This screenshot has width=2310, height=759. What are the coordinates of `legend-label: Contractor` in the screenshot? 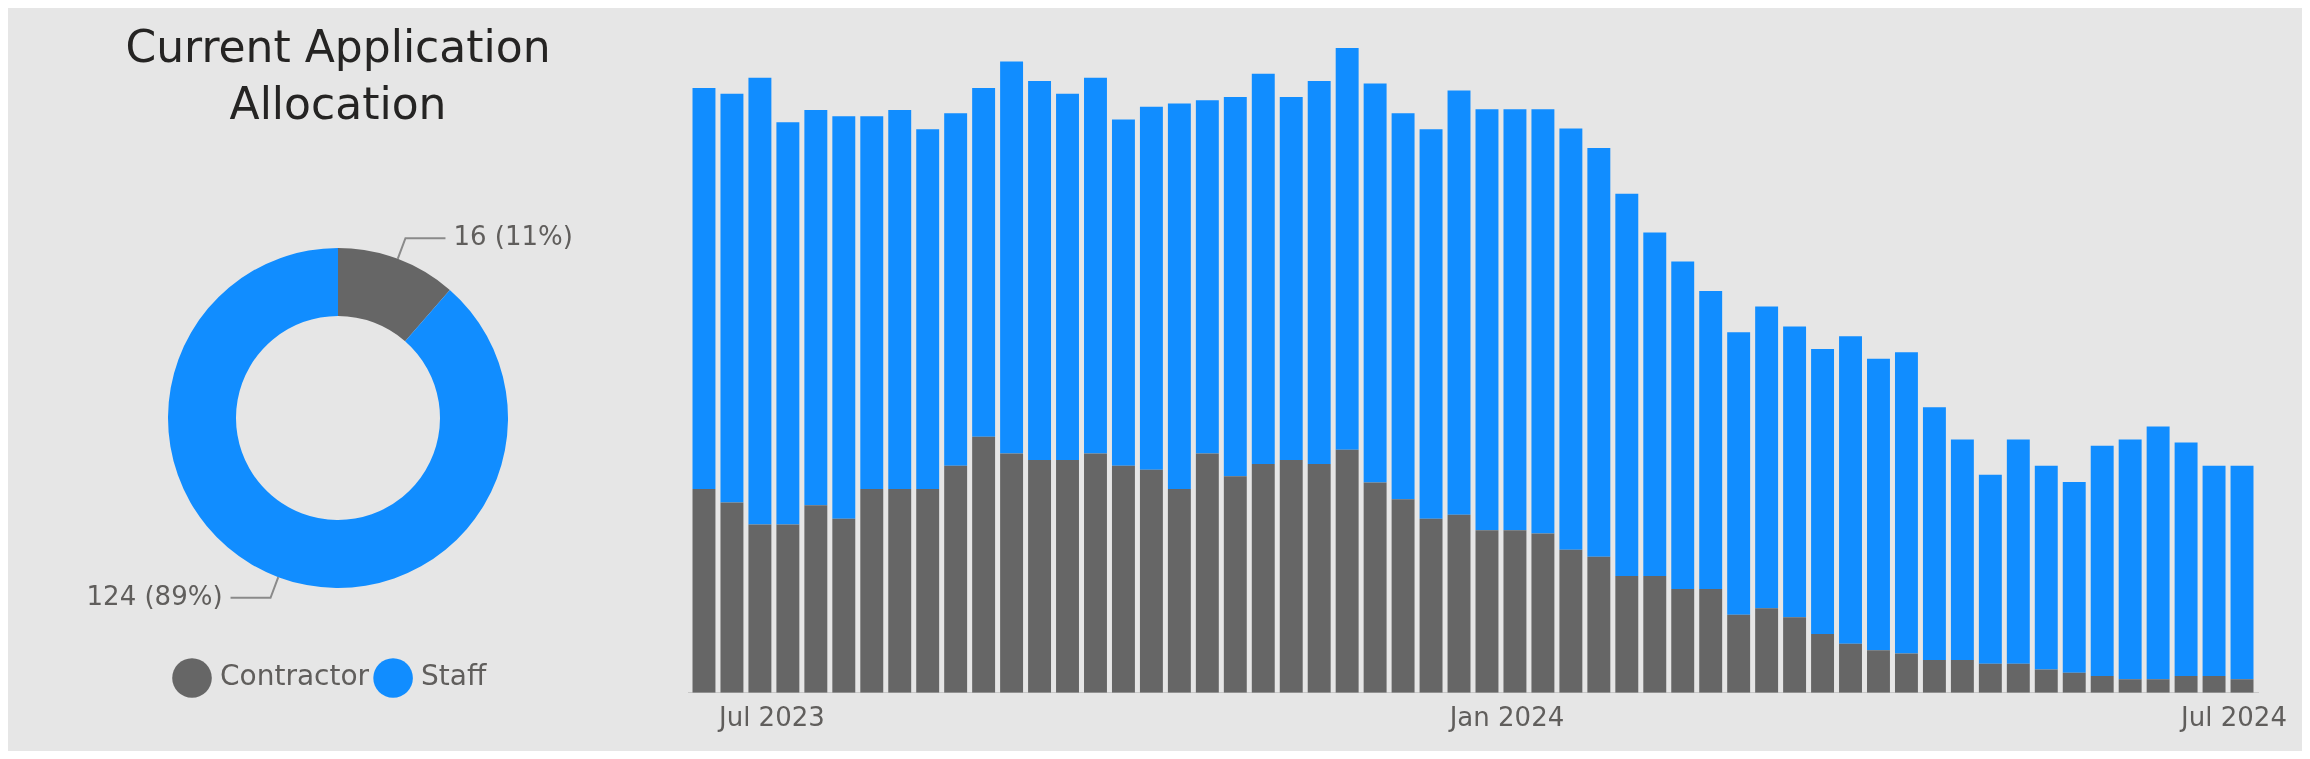 It's located at (295, 676).